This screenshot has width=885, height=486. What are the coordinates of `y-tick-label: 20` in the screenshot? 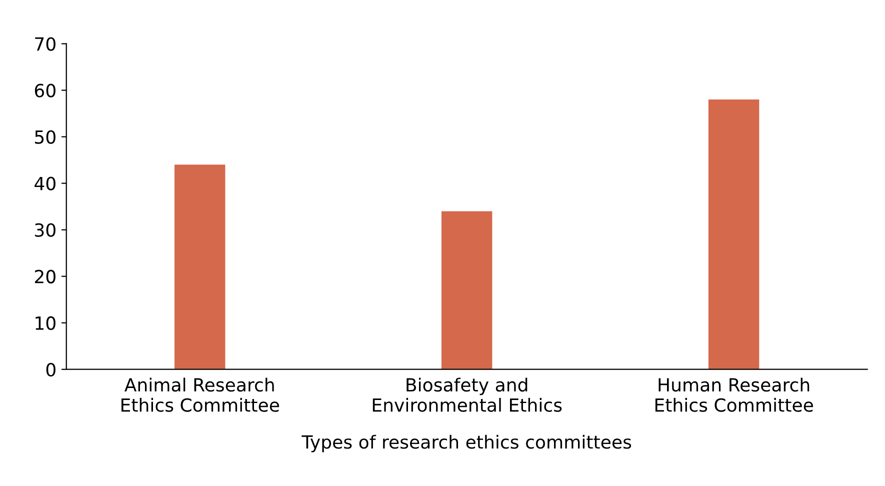 It's located at (45, 277).